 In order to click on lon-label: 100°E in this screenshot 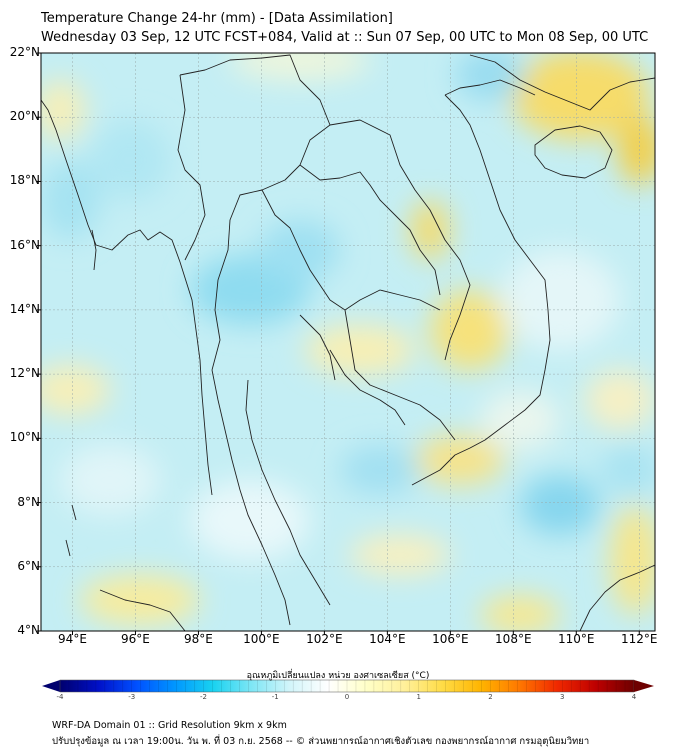, I will do `click(261, 639)`.